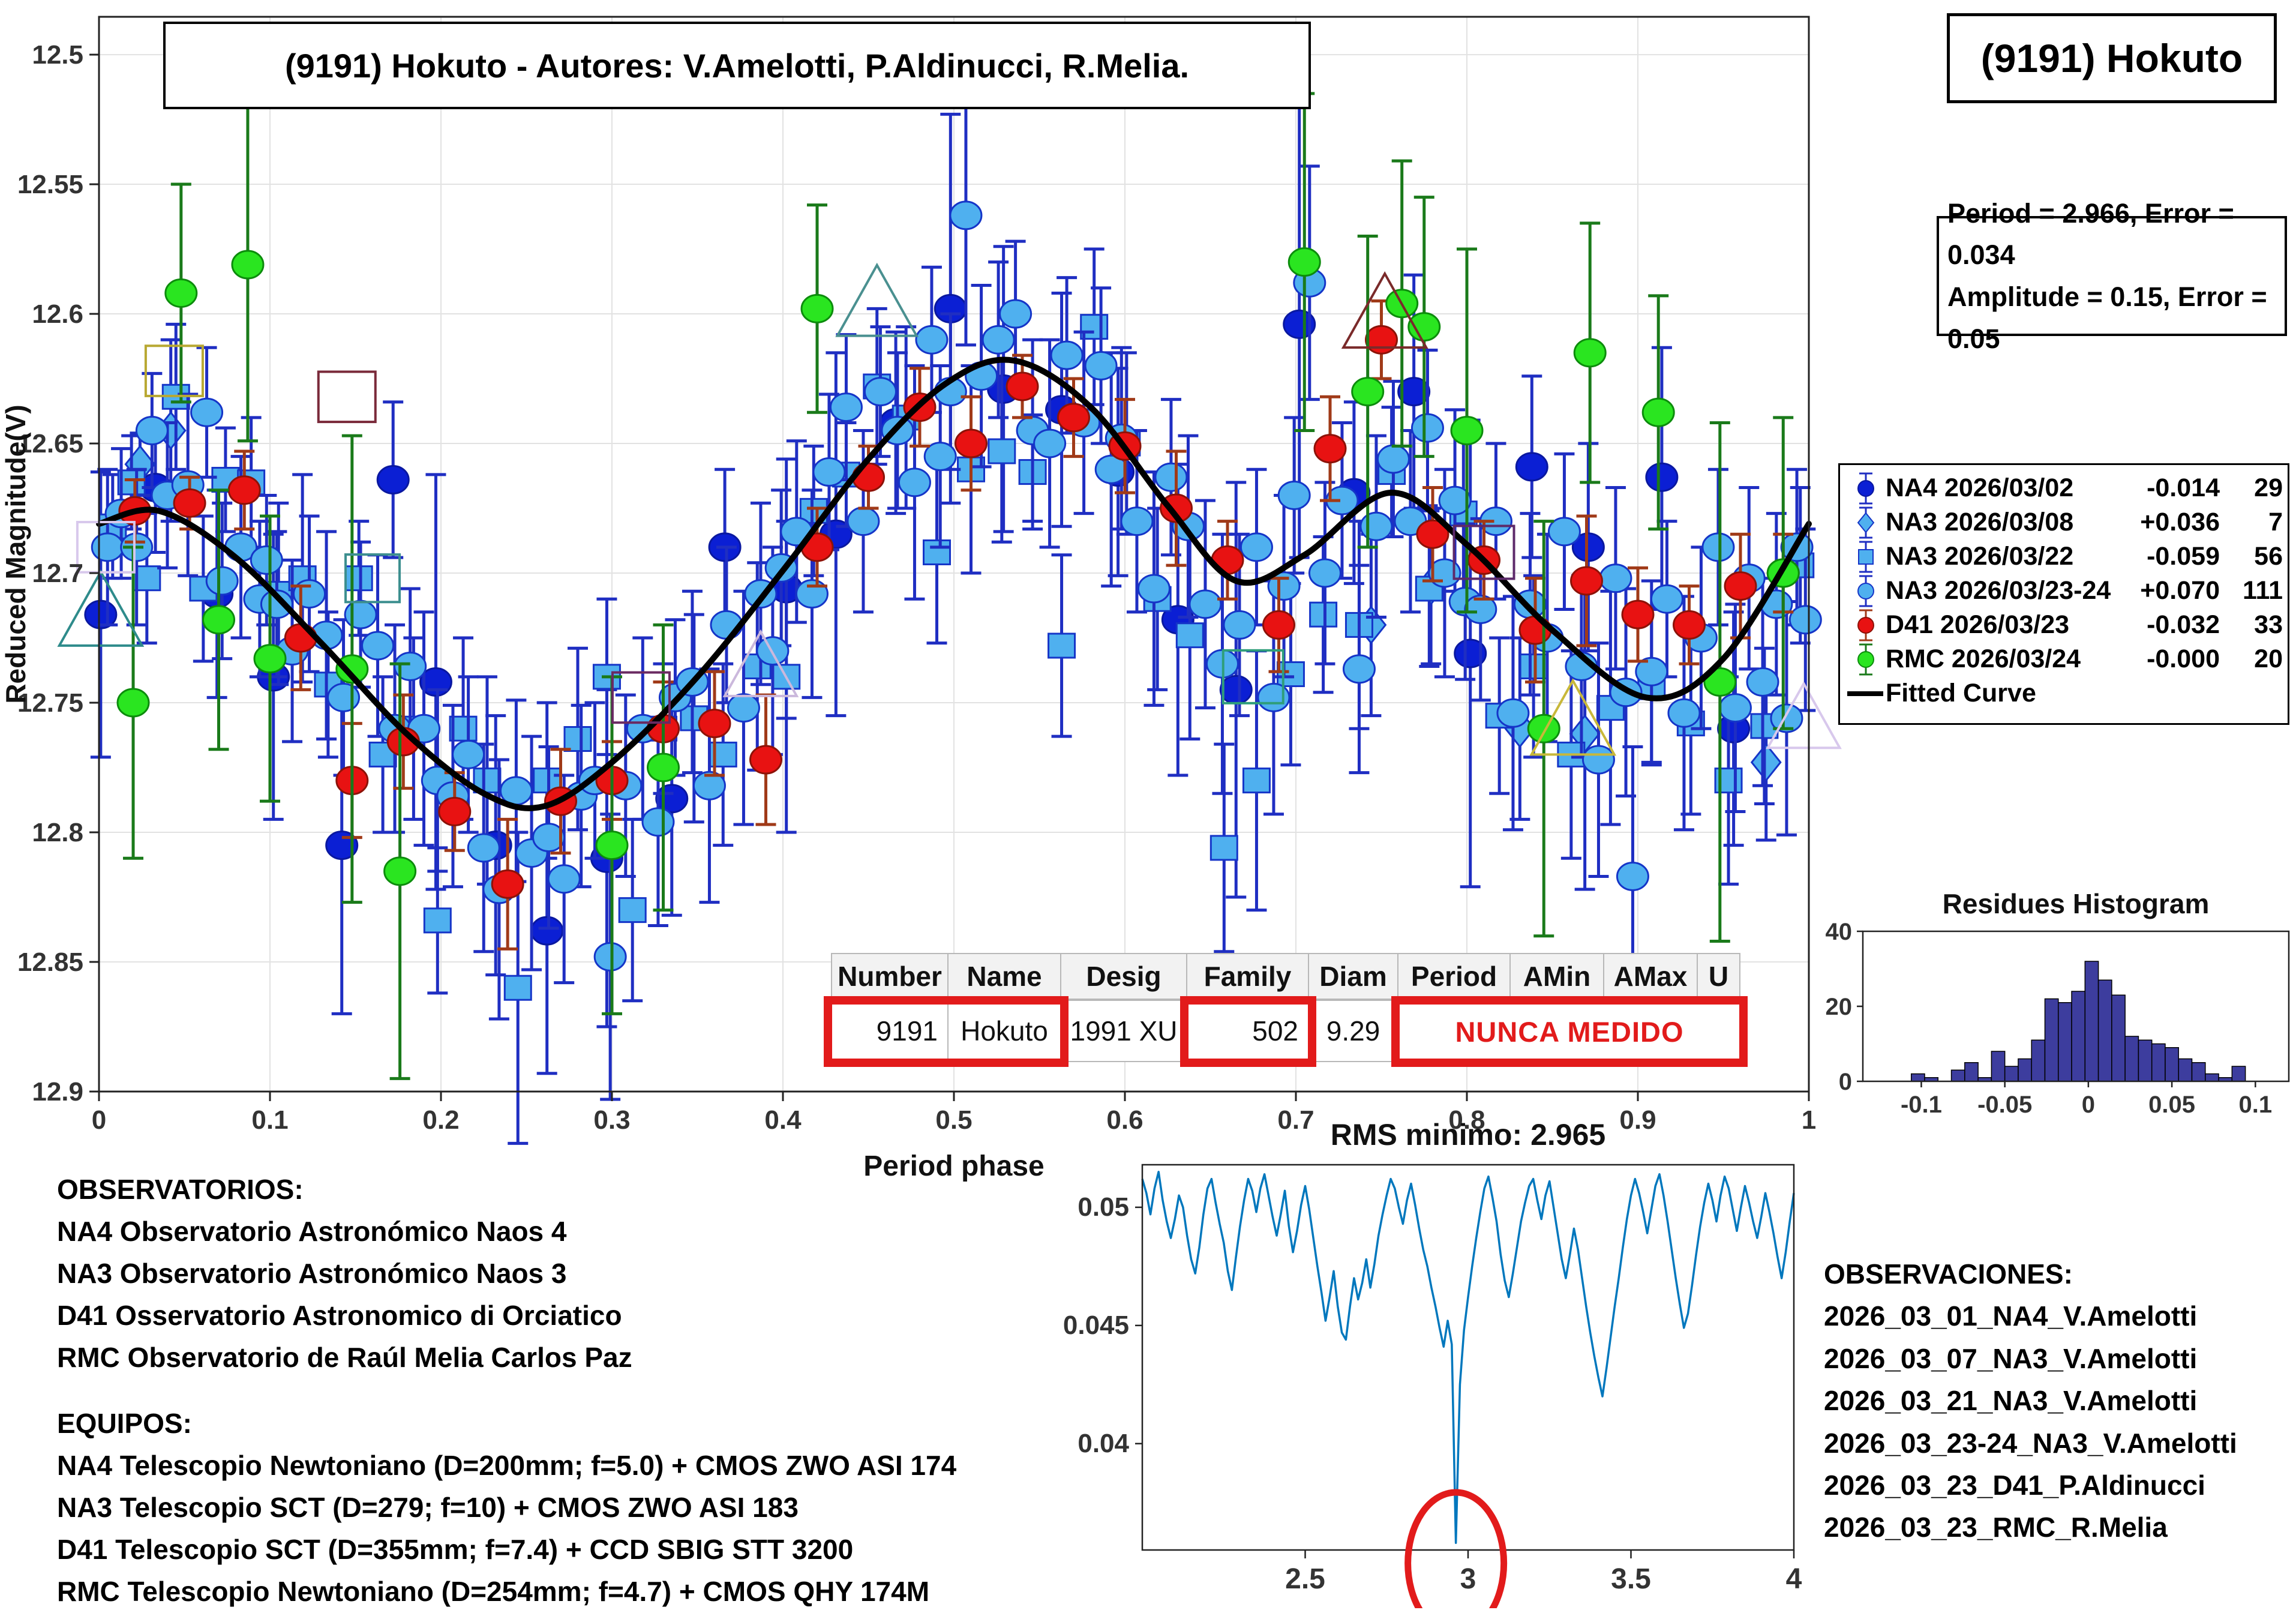 This screenshot has height=1613, width=2296. I want to click on asteroid-name: (9191) Hokuto, so click(2112, 58).